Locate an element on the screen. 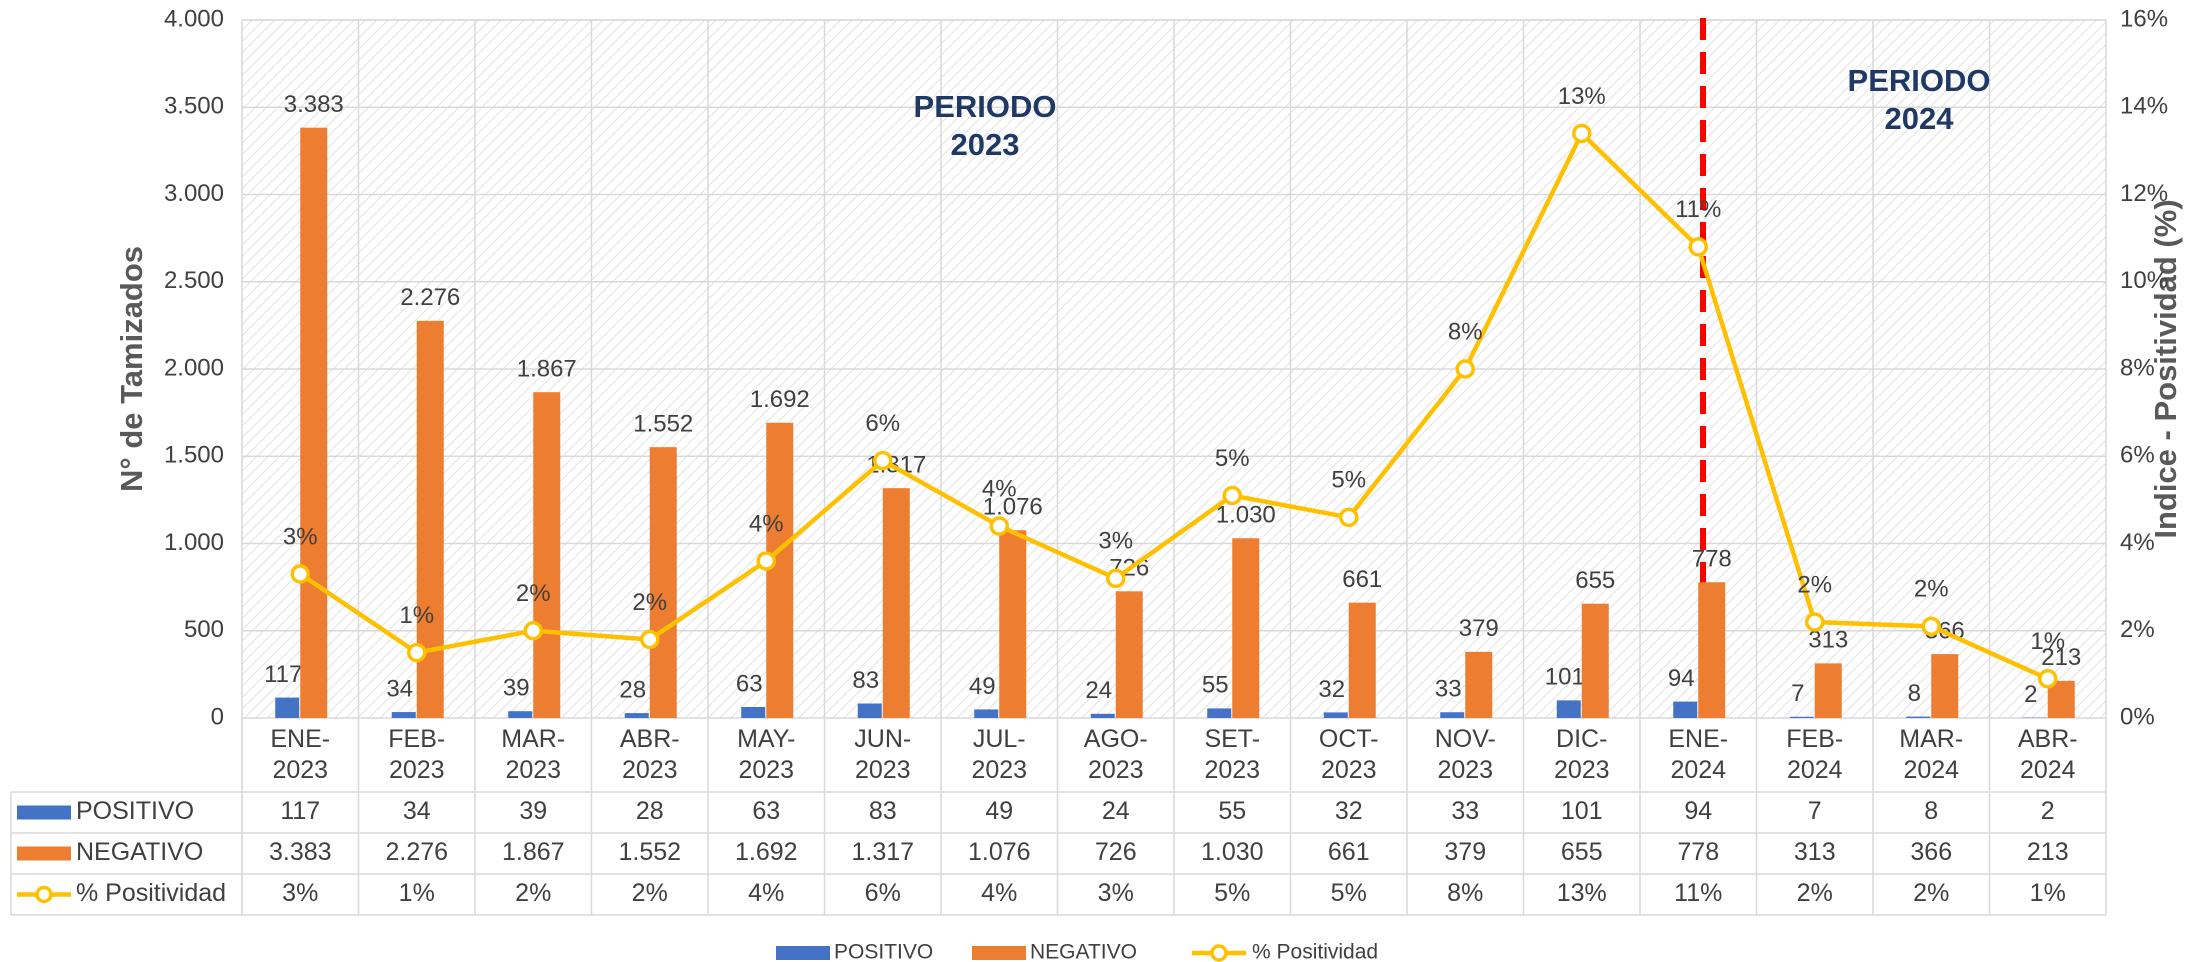 This screenshot has height=962, width=2195. table-cell: 778 is located at coordinates (1698, 852).